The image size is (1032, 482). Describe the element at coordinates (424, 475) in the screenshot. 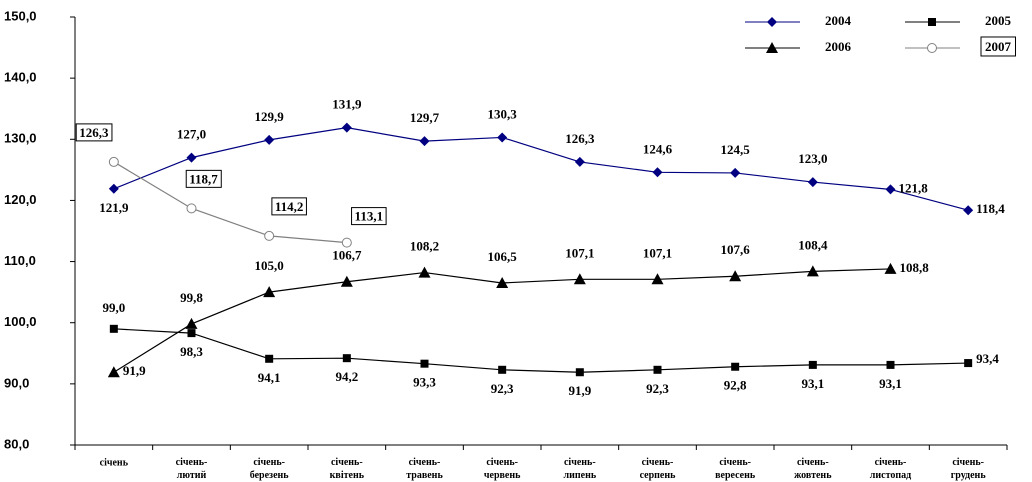

I see `x-tick-label-line: травень` at that location.